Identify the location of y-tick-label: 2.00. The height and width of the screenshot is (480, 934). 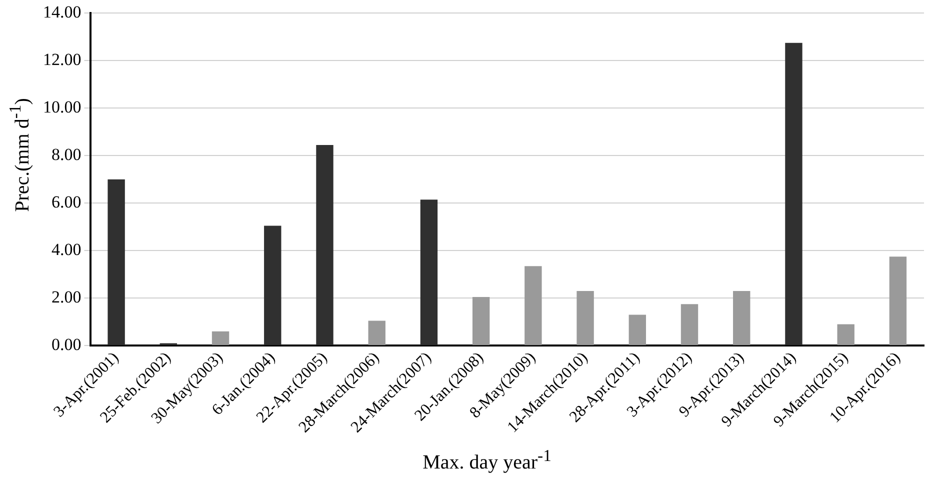
(67, 297).